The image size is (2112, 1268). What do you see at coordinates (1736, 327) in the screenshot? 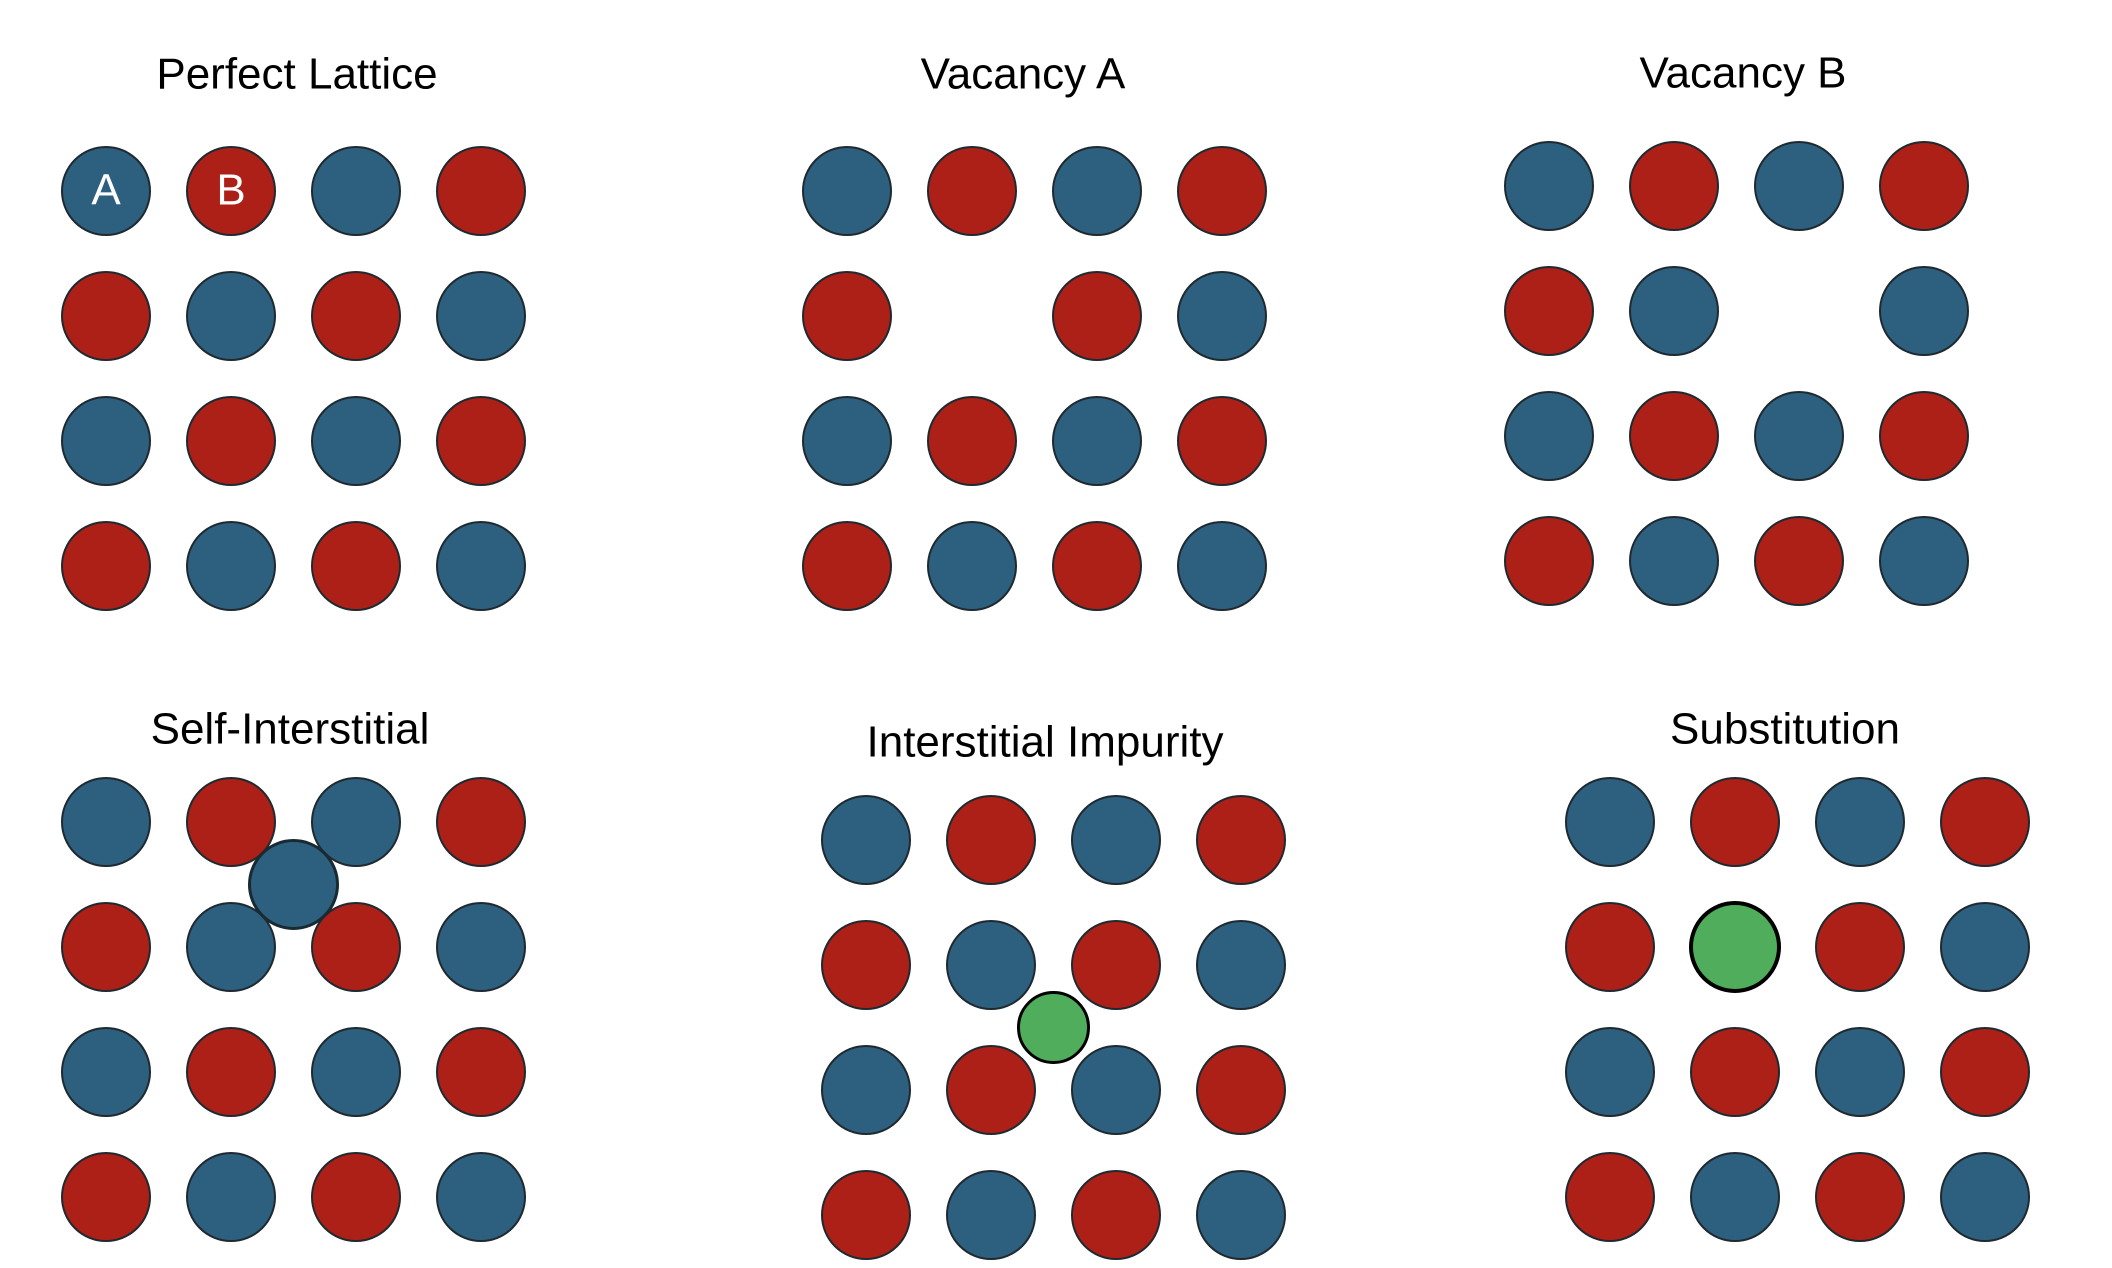
I see `panel-vacancy-b: Vacancy B` at bounding box center [1736, 327].